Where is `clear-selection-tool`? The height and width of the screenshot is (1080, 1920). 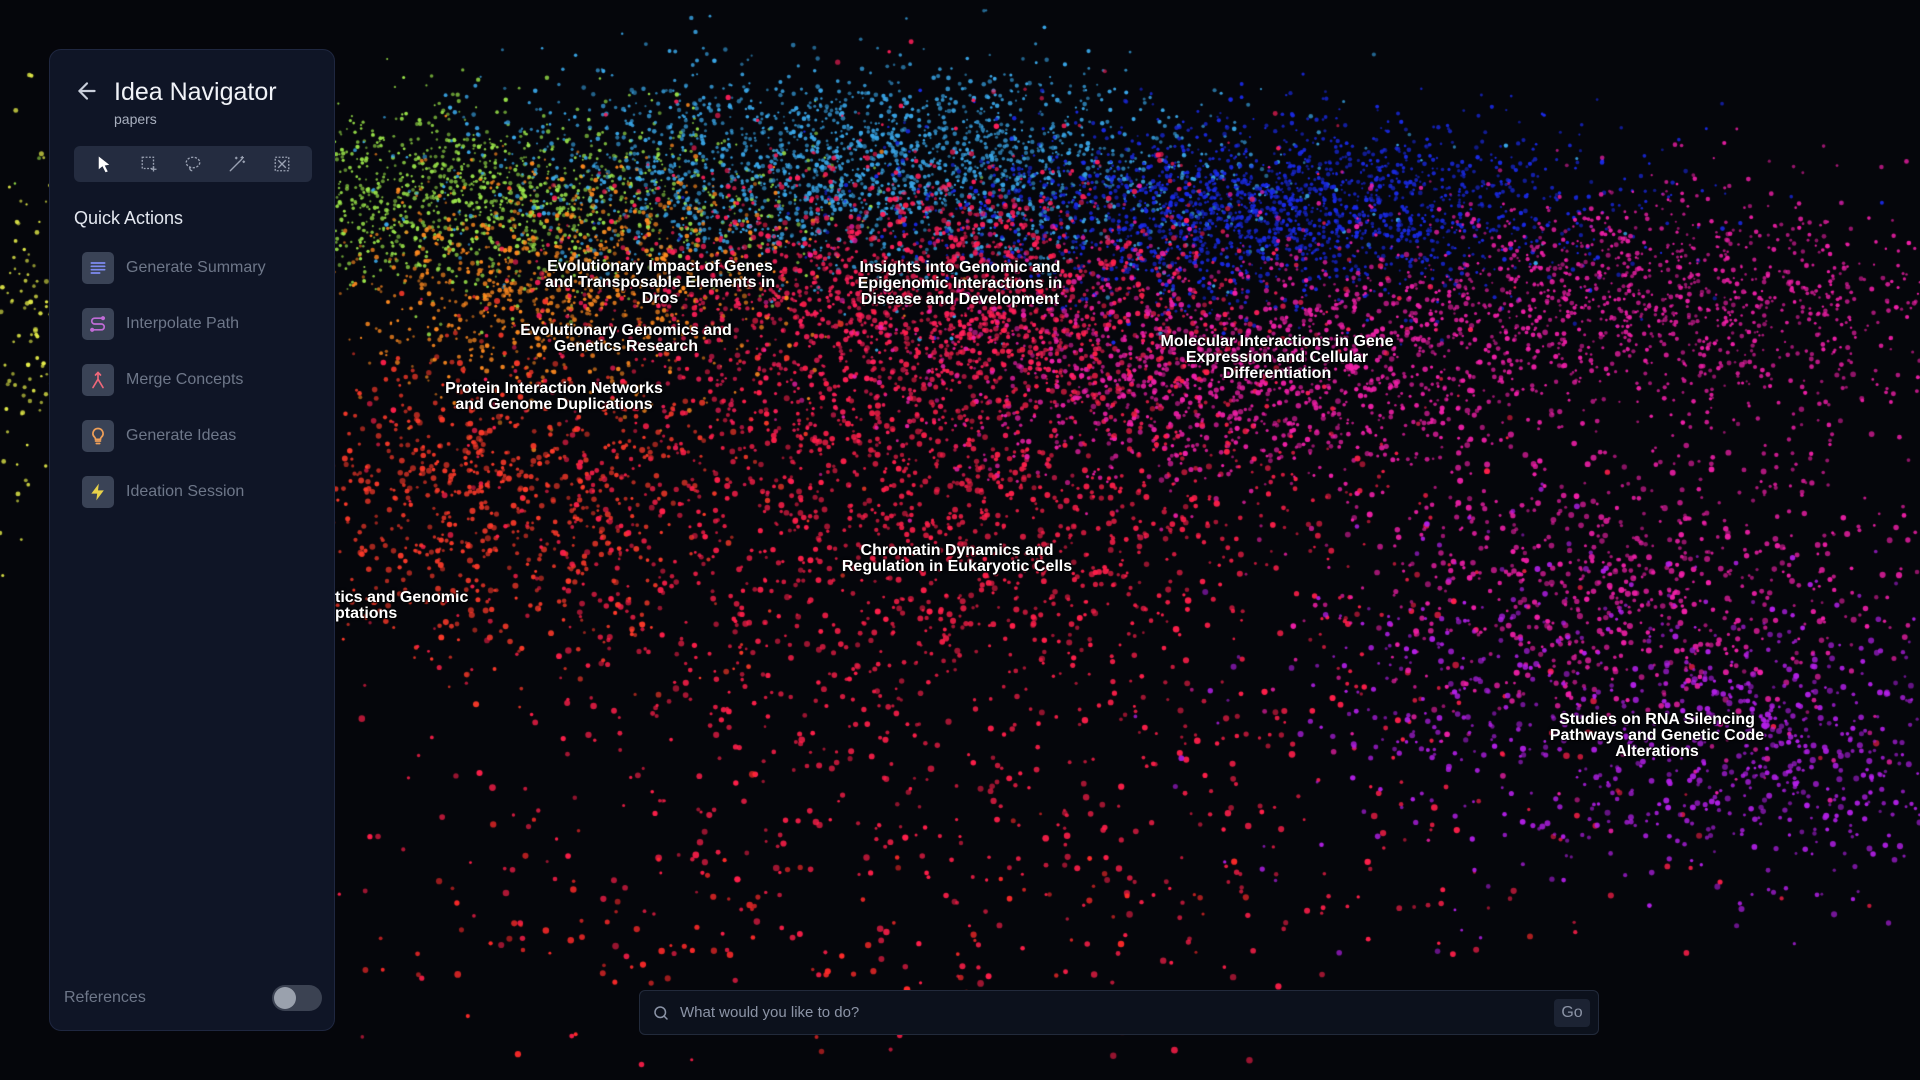
clear-selection-tool is located at coordinates (282, 164).